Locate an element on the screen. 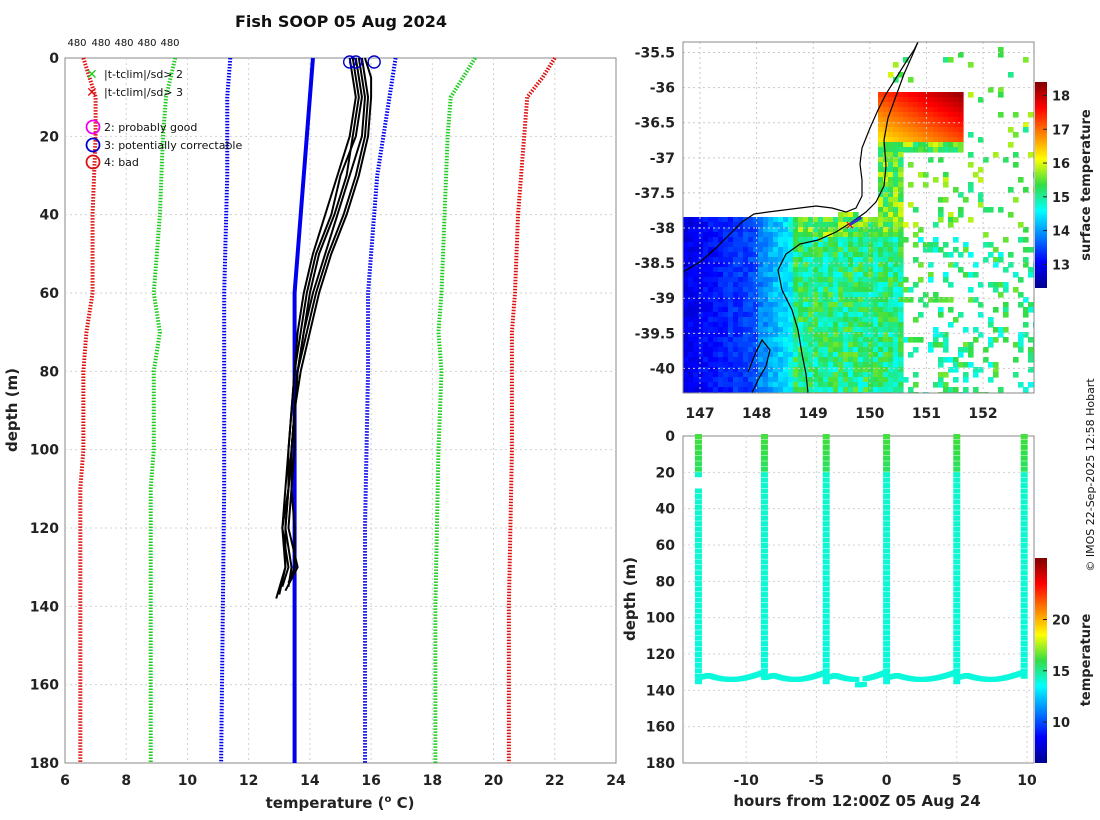 This screenshot has height=820, width=1100. map-x-tick-label: 150 is located at coordinates (869, 414).